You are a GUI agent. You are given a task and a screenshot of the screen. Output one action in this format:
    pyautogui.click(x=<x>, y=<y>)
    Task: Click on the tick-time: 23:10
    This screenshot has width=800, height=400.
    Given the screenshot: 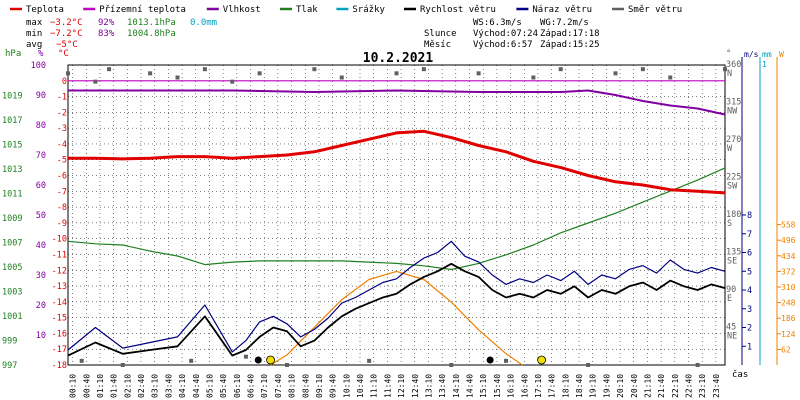 What is the action you would take?
    pyautogui.click(x=702, y=386)
    